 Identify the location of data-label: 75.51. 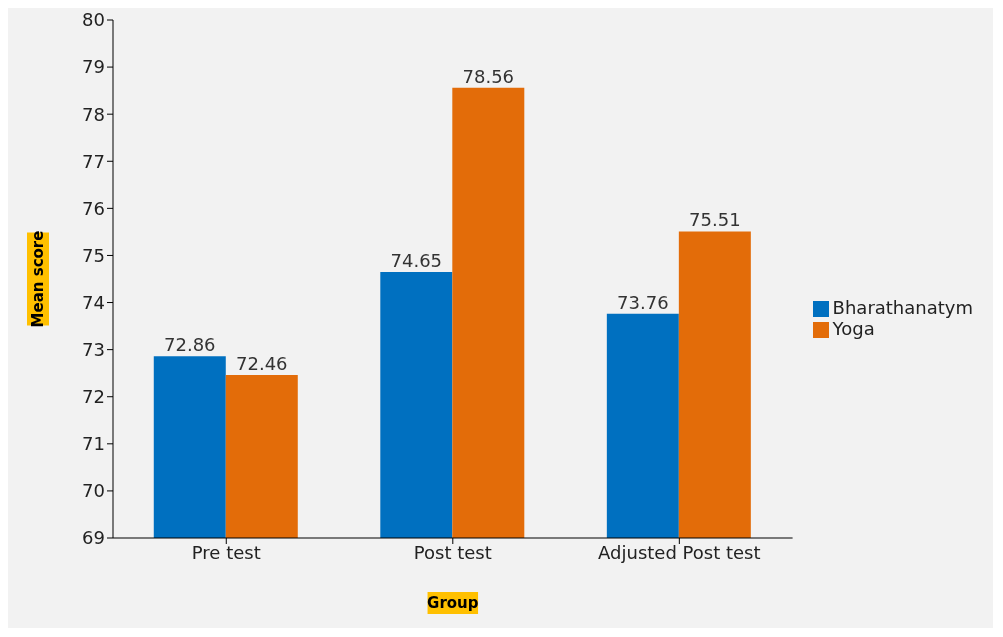
(715, 220).